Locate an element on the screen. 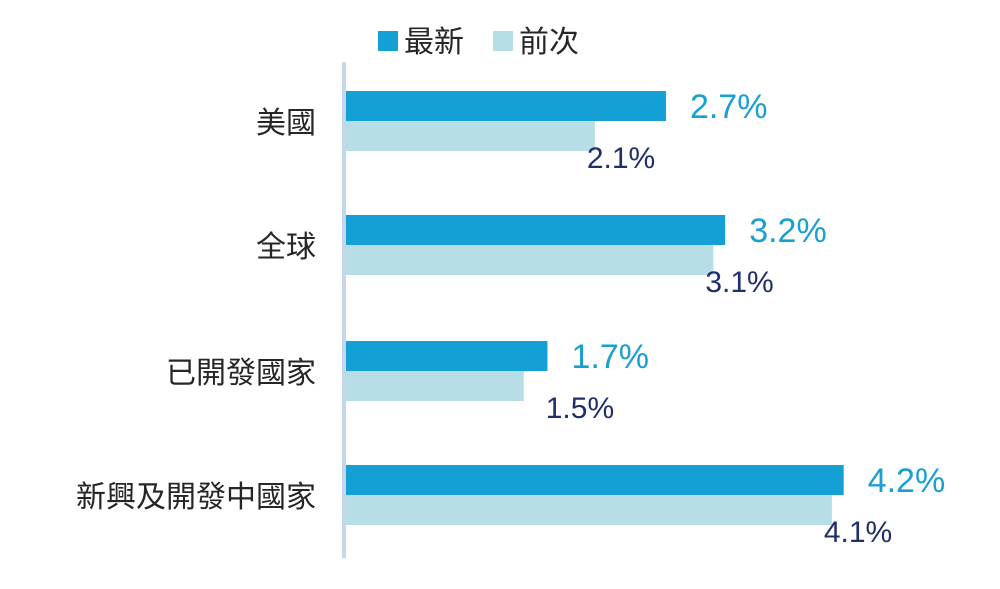  legend-label-latest: 最新 is located at coordinates (434, 42).